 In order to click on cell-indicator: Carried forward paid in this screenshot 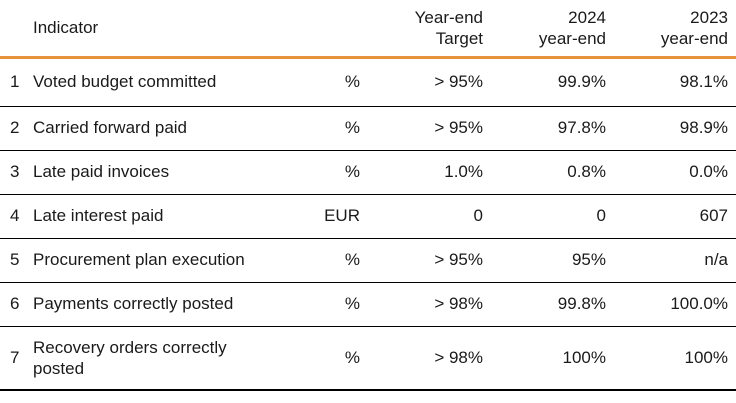, I will do `click(146, 128)`.